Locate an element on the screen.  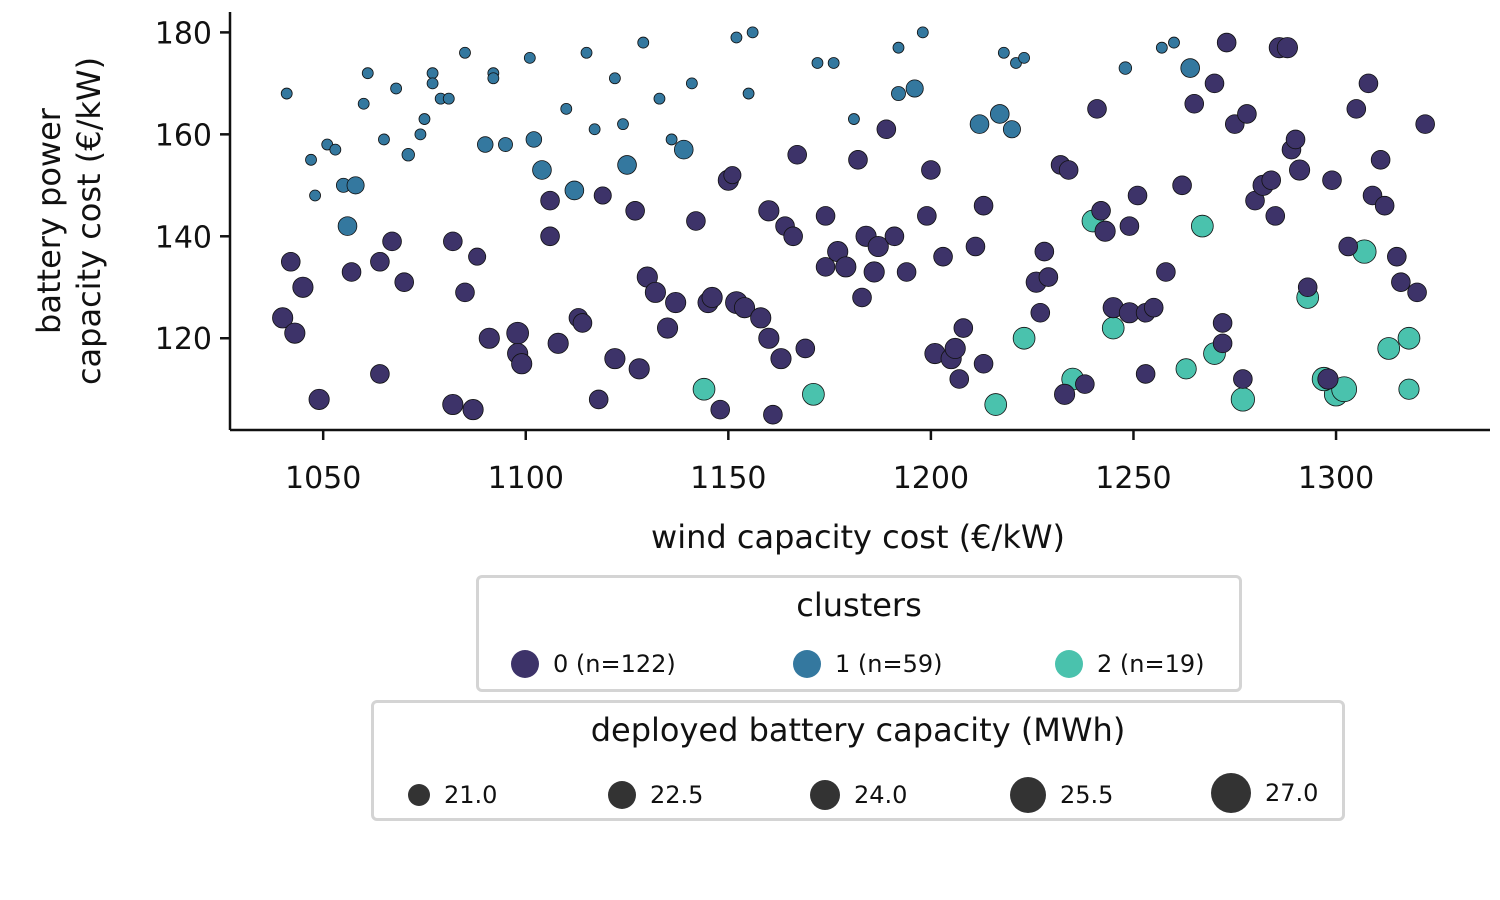
cluster-0-swatch is located at coordinates (525, 664).